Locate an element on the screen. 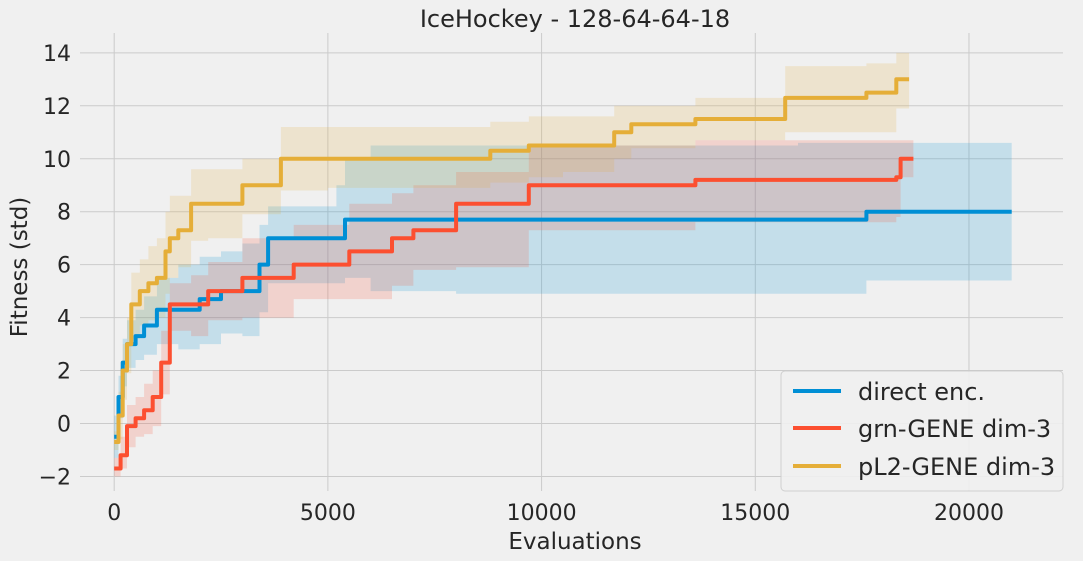  y-tick-label: −2 is located at coordinates (55, 477).